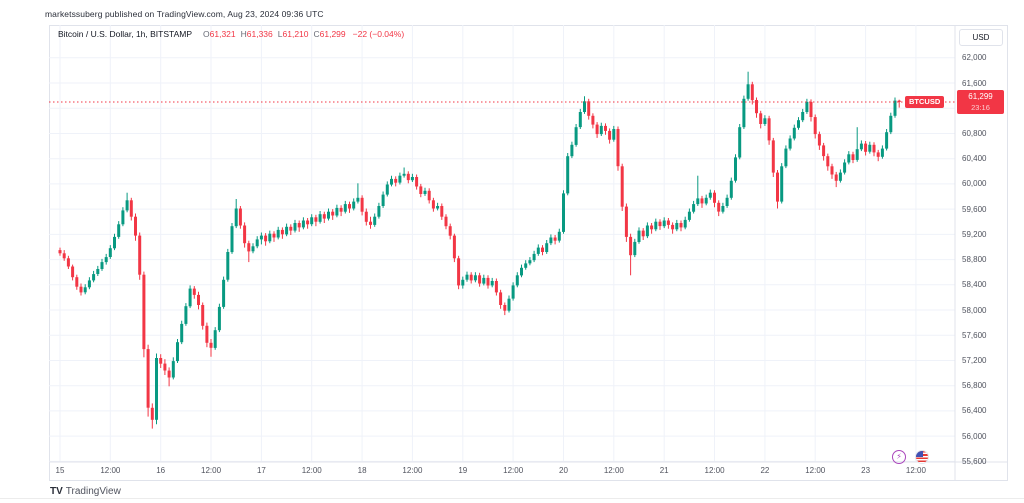  Describe the element at coordinates (980, 107) in the screenshot. I see `bar-countdown: 23:16` at that location.